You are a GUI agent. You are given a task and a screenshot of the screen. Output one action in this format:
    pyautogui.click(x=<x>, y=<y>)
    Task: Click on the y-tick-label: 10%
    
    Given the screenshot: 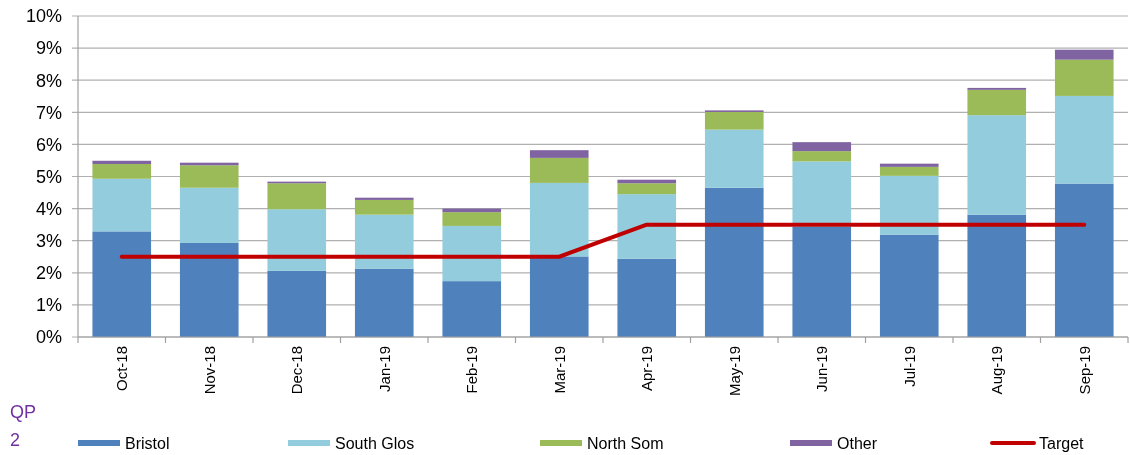 What is the action you would take?
    pyautogui.click(x=43, y=16)
    